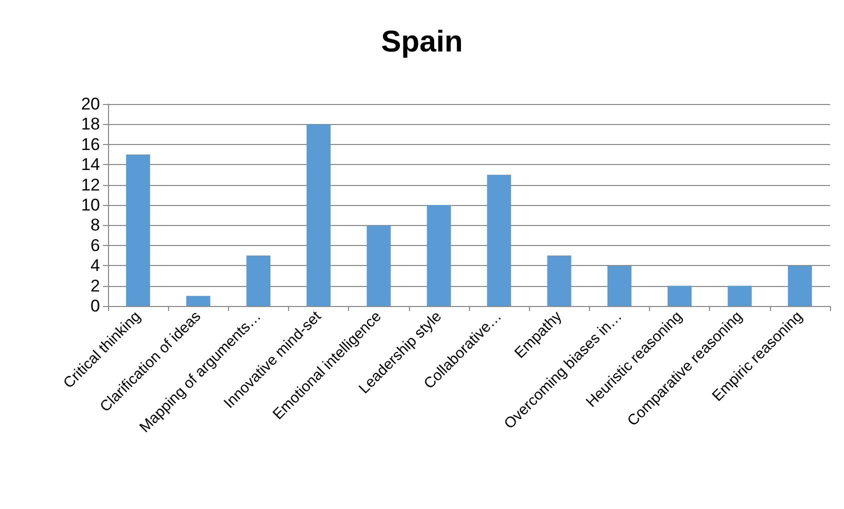 The height and width of the screenshot is (509, 844). What do you see at coordinates (95, 245) in the screenshot?
I see `y-tick-label: 6` at bounding box center [95, 245].